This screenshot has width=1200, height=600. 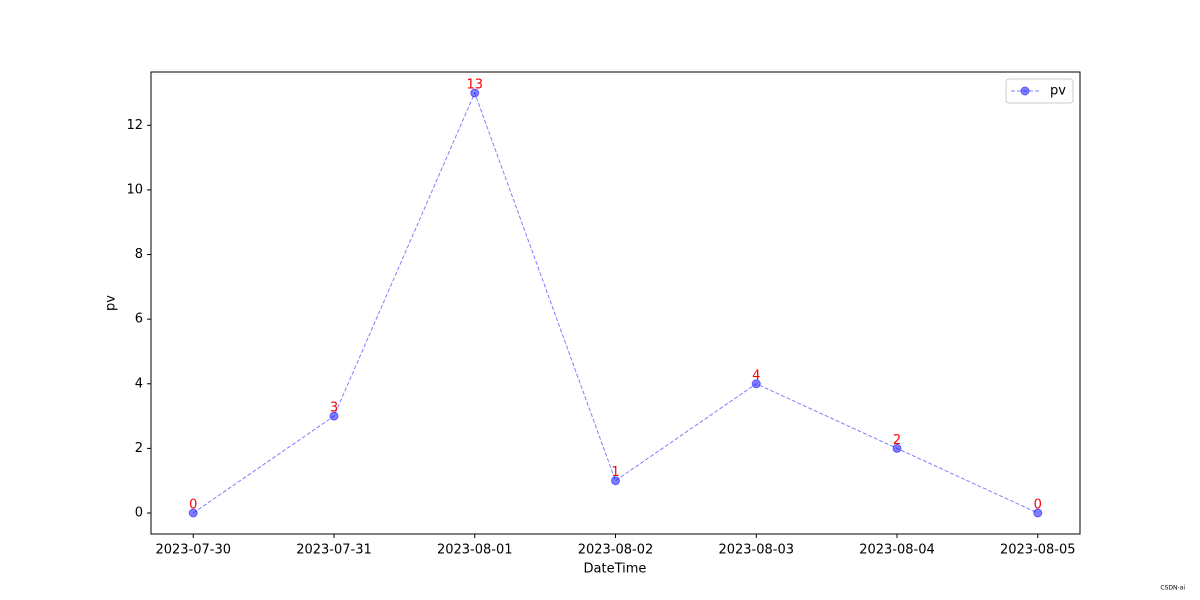 I want to click on y-tick-label: 12, so click(x=134, y=125).